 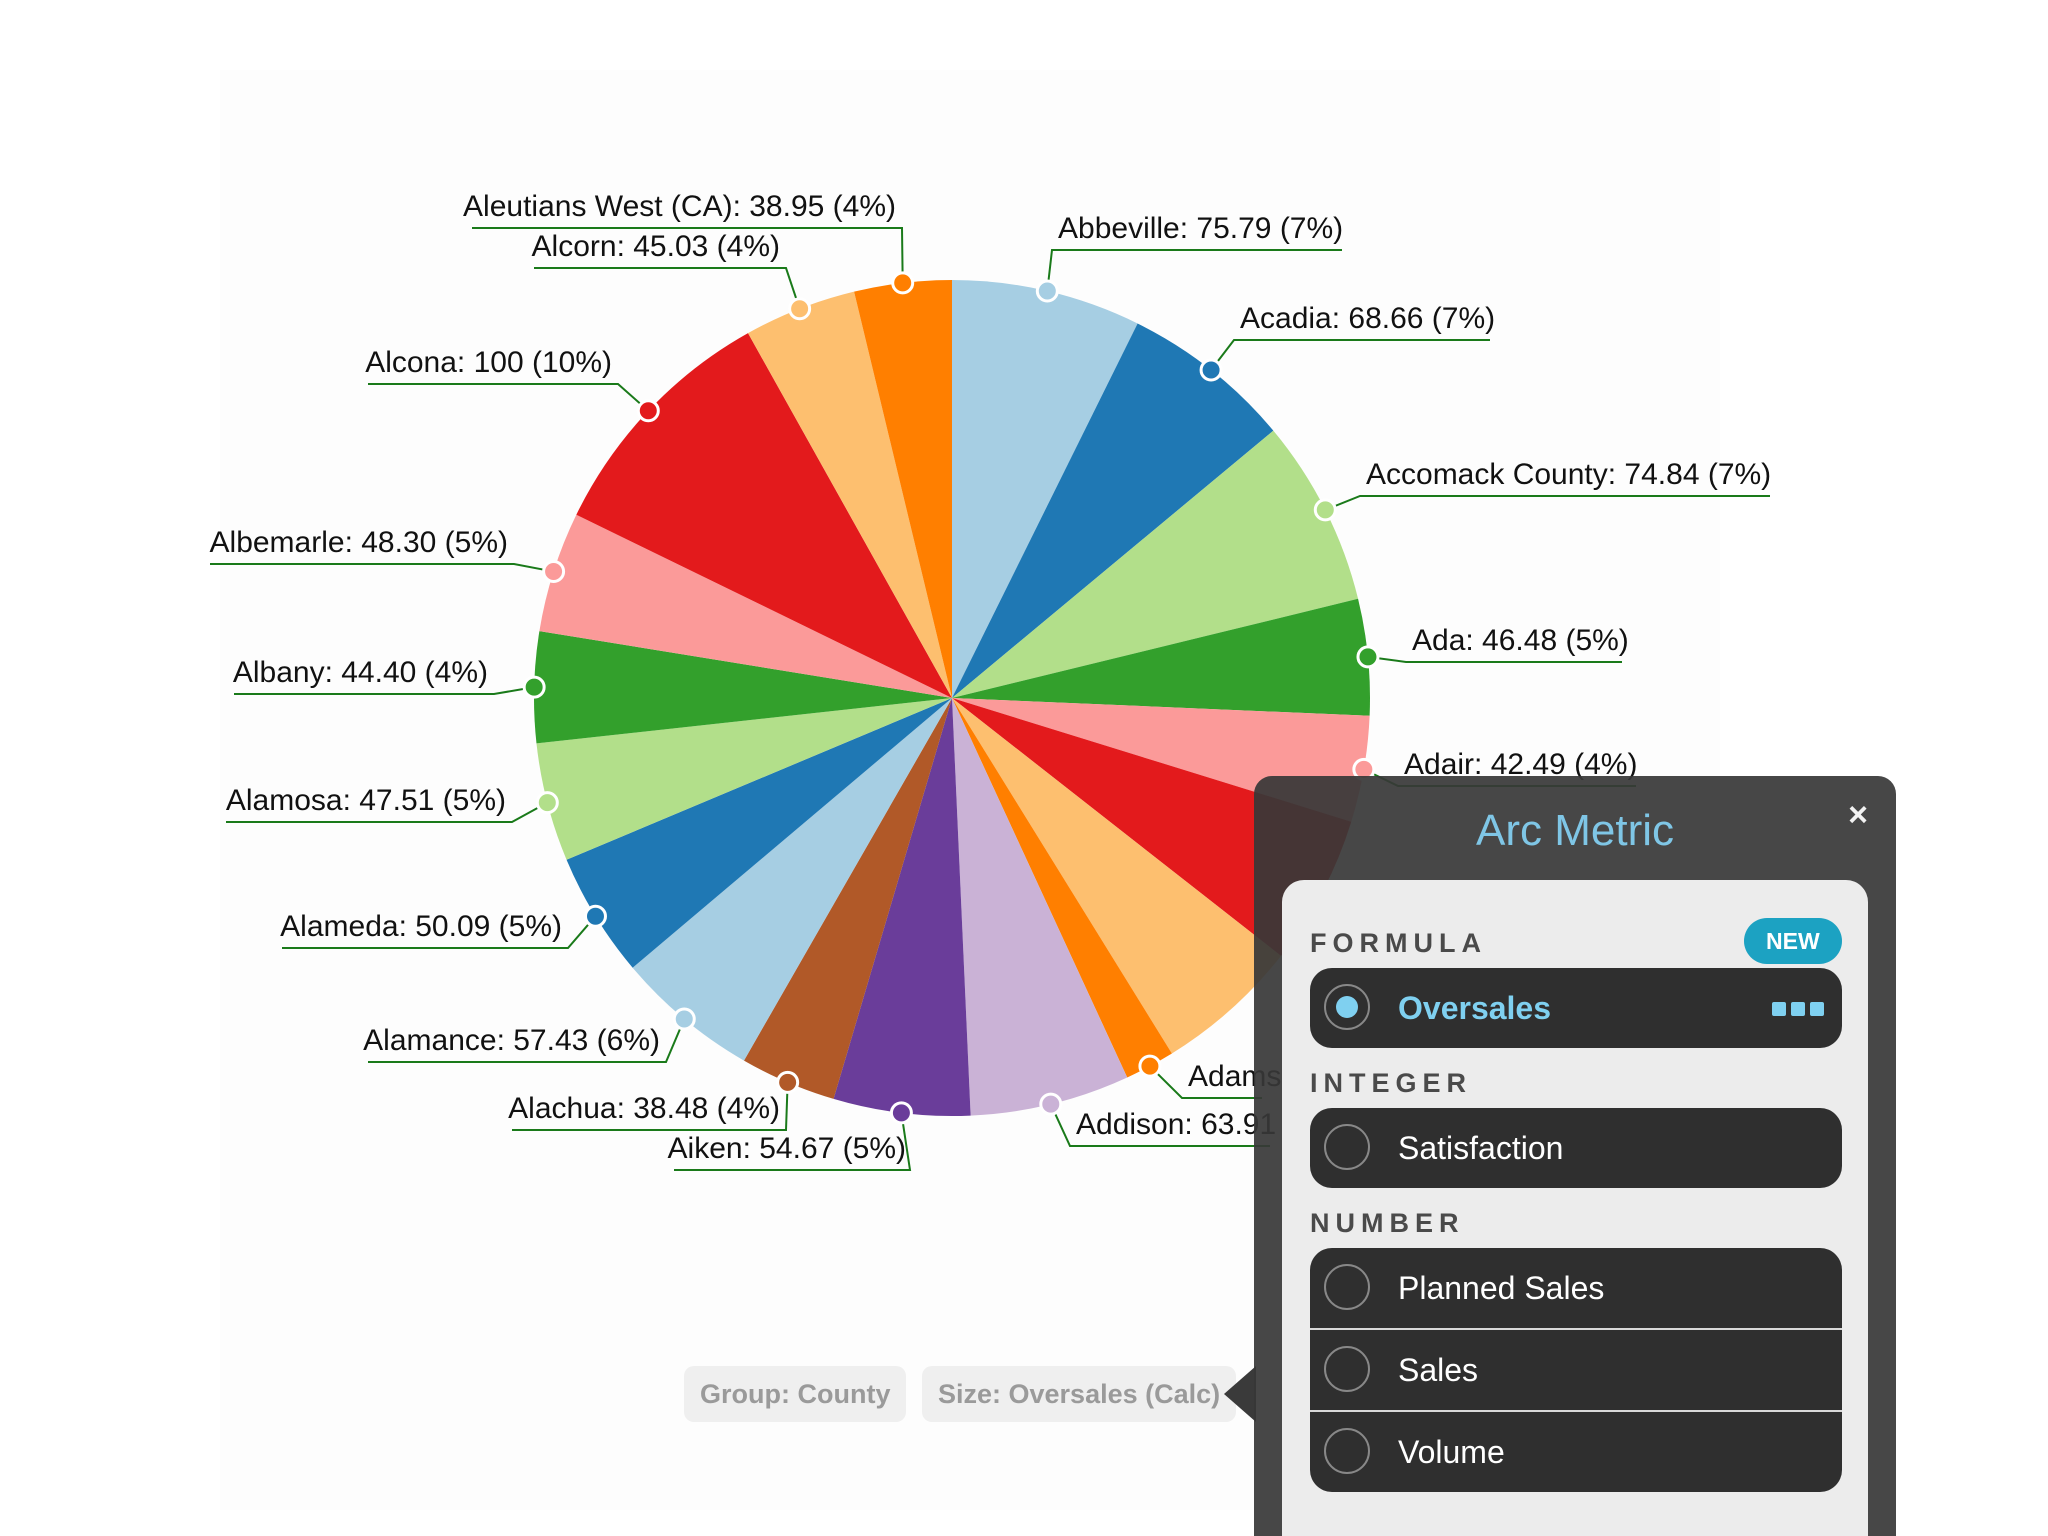 I want to click on option-planned-sales: Planned Sales, so click(x=1576, y=1288).